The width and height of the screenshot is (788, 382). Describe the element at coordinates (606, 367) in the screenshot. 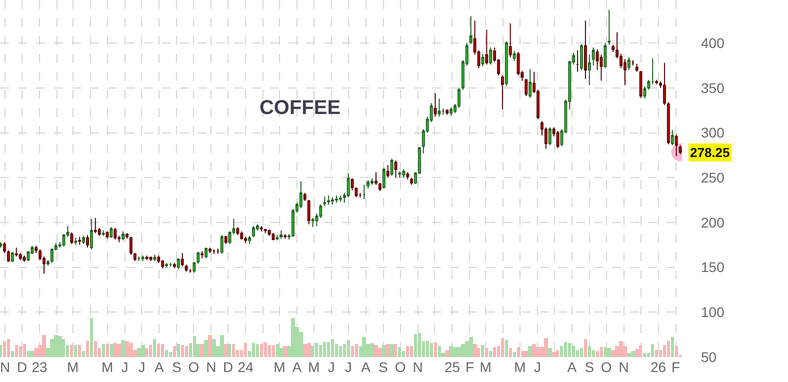

I see `x-tick-label: O` at that location.